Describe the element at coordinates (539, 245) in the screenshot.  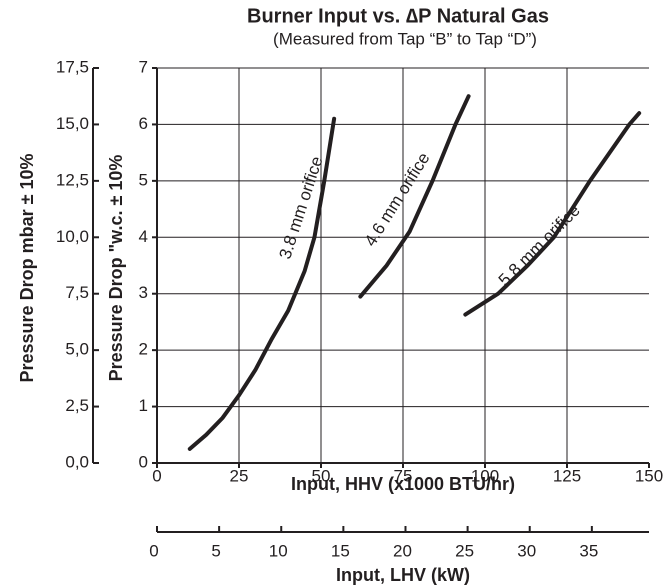
I see `curve-label: 5.8 mm orifice` at that location.